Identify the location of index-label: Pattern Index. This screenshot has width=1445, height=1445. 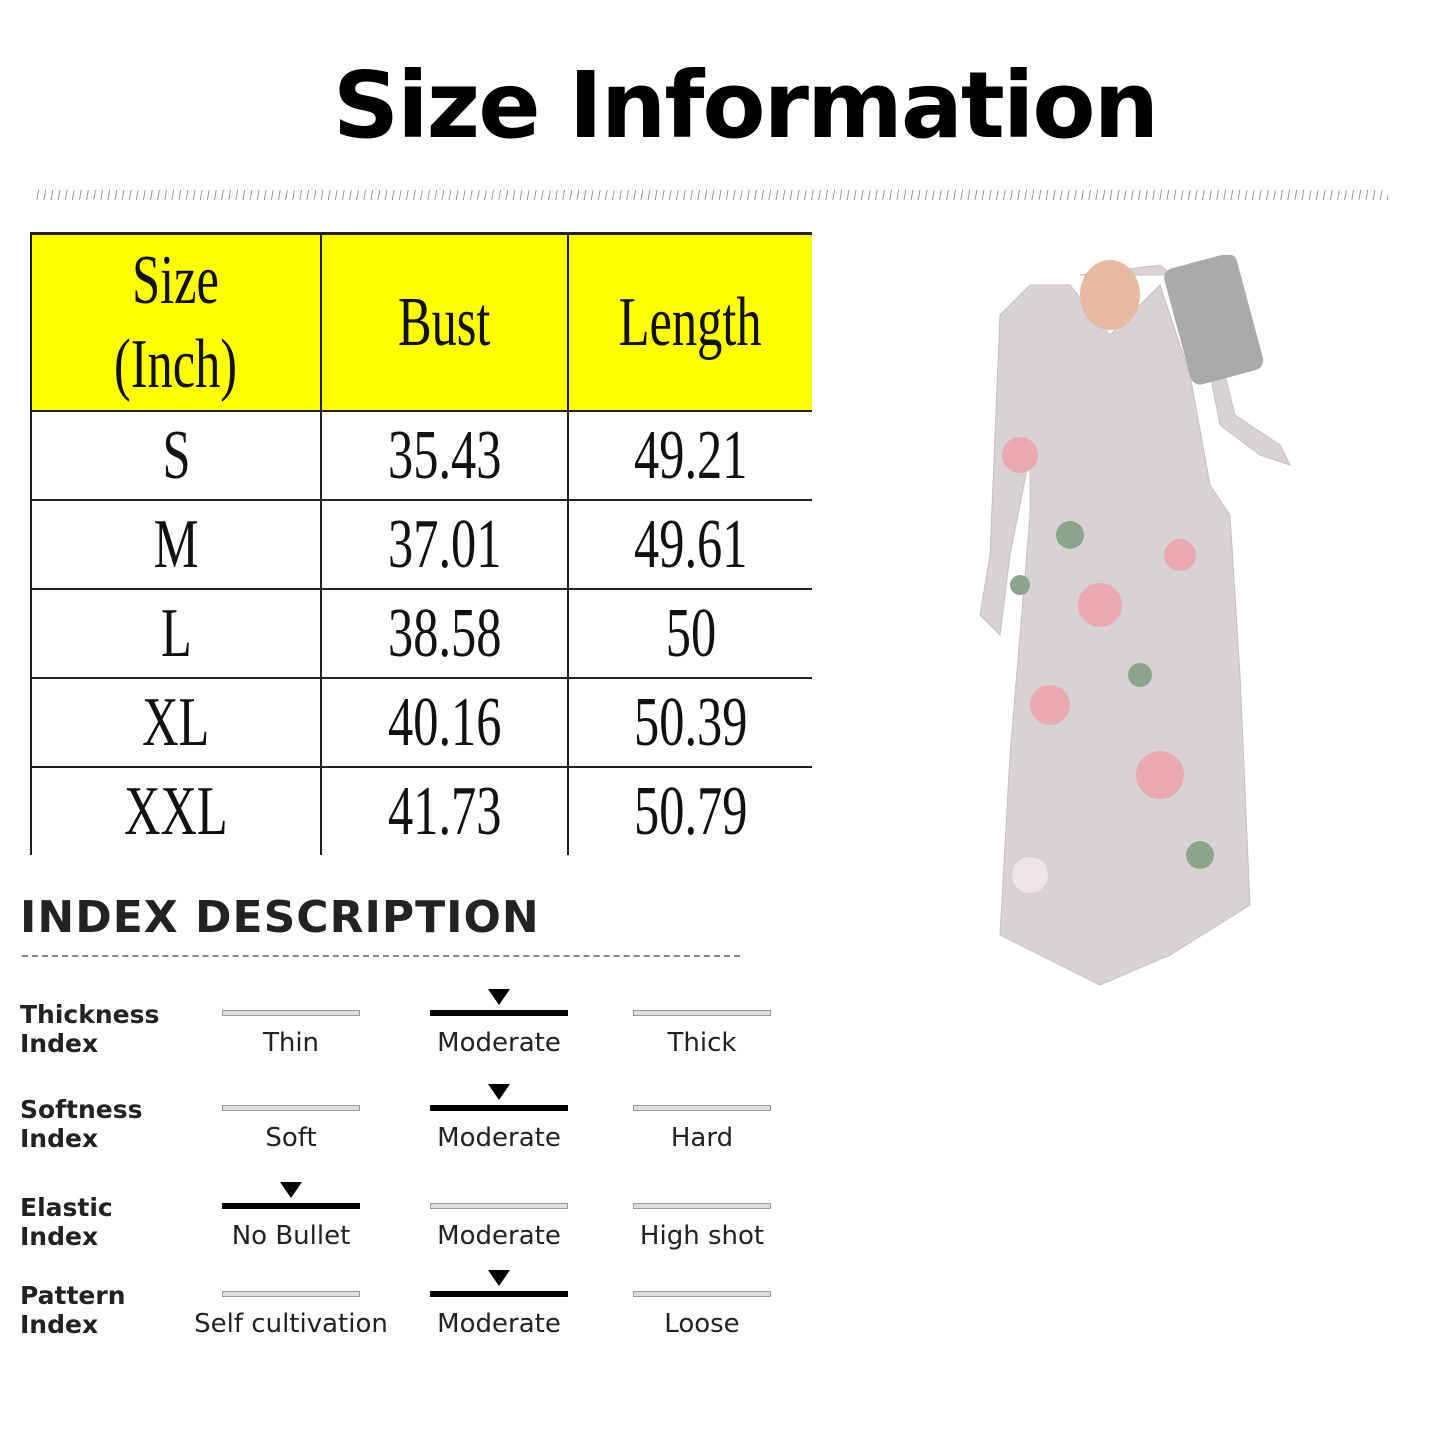
(73, 1310).